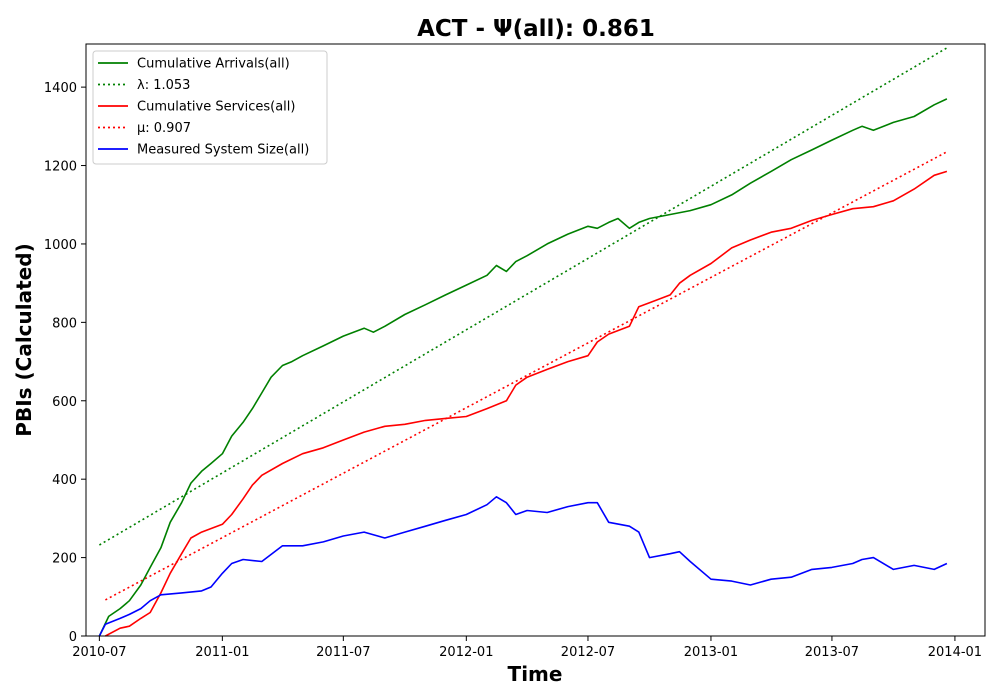 The width and height of the screenshot is (1000, 700). What do you see at coordinates (64, 559) in the screenshot?
I see `y-tick-label: 200` at bounding box center [64, 559].